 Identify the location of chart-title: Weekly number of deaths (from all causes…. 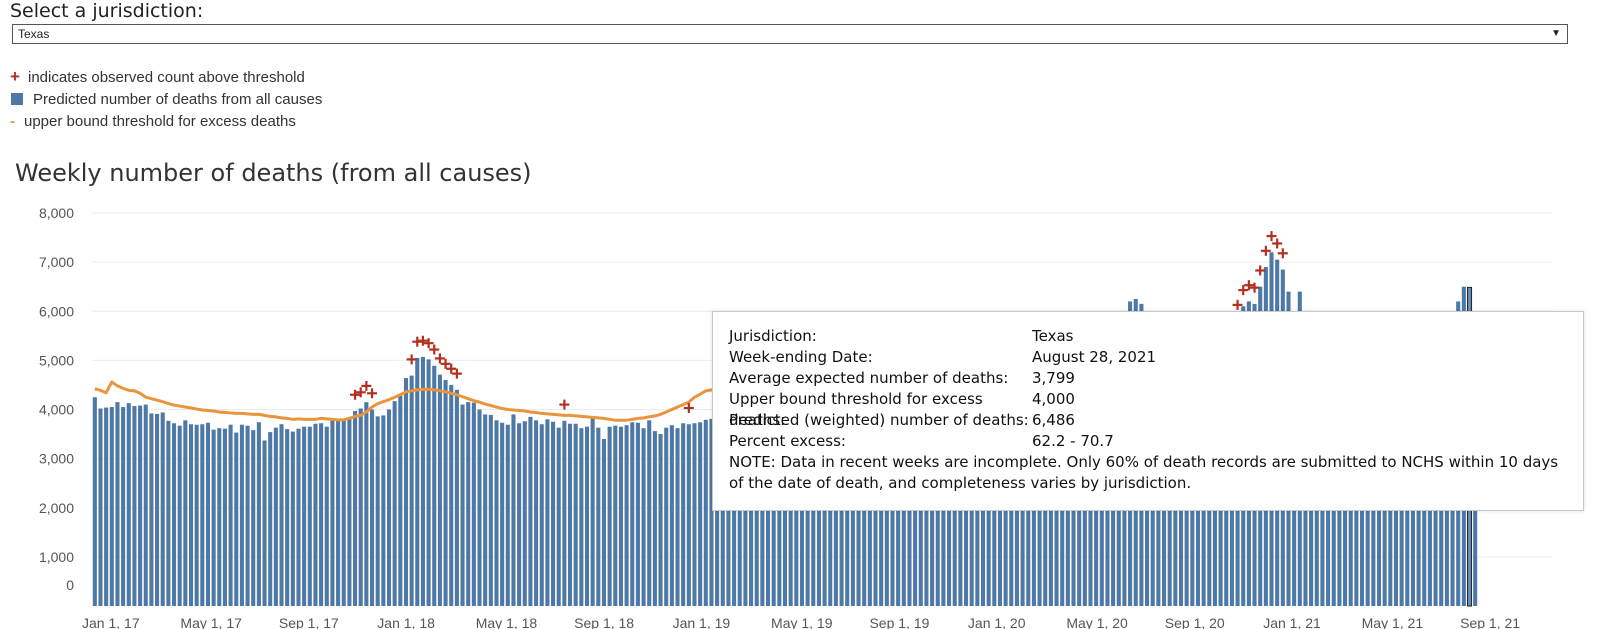
(273, 173).